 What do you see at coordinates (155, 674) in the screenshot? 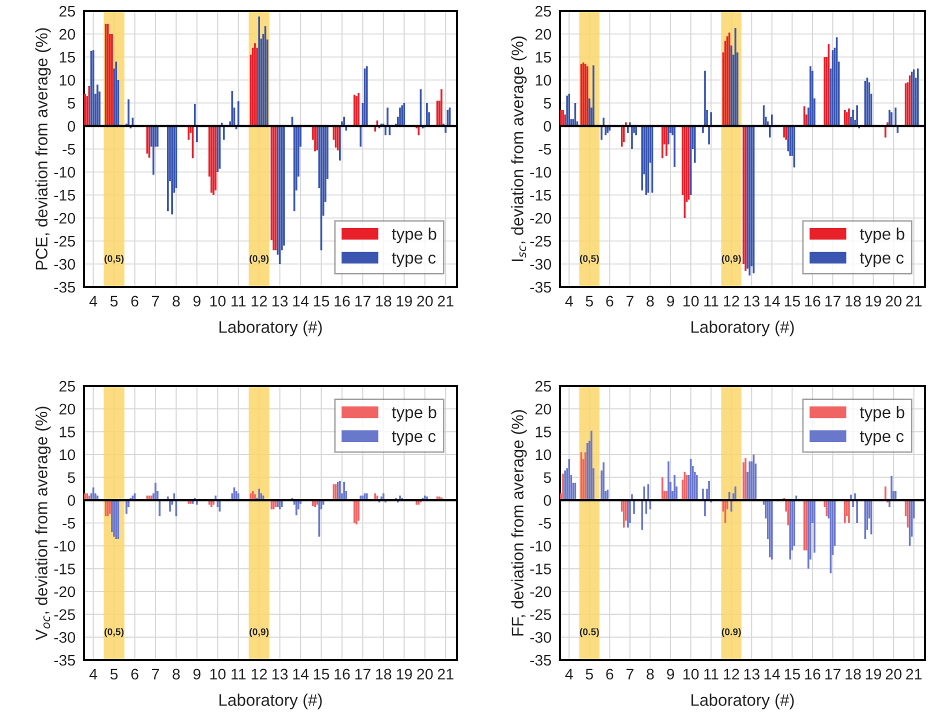
I see `x-tick-label: 7` at bounding box center [155, 674].